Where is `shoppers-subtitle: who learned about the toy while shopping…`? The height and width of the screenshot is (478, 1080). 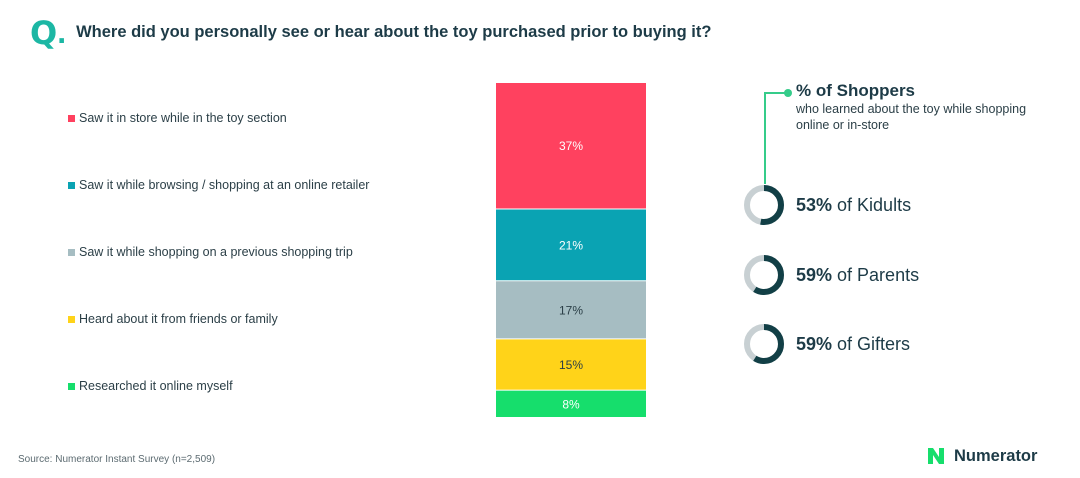
shoppers-subtitle: who learned about the toy while shopping… is located at coordinates (911, 117).